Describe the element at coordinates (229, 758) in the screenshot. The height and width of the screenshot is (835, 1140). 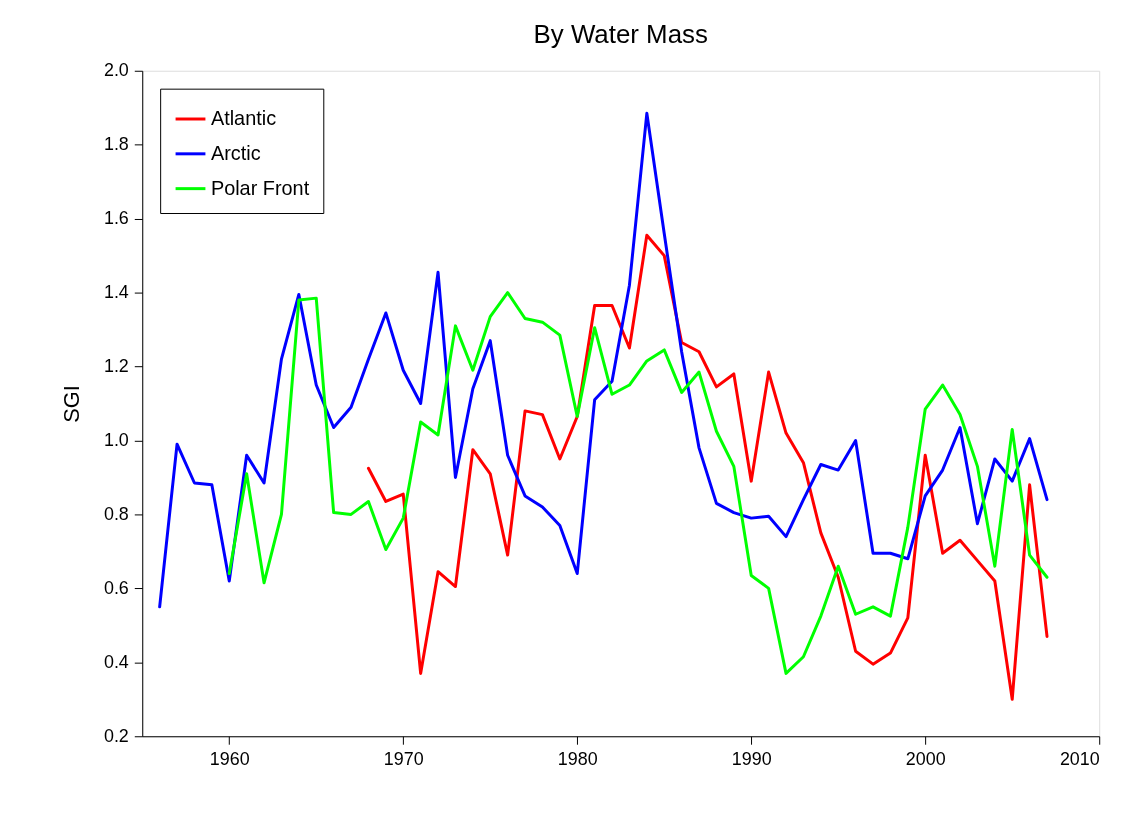
I see `x-tick-label: 1960` at that location.